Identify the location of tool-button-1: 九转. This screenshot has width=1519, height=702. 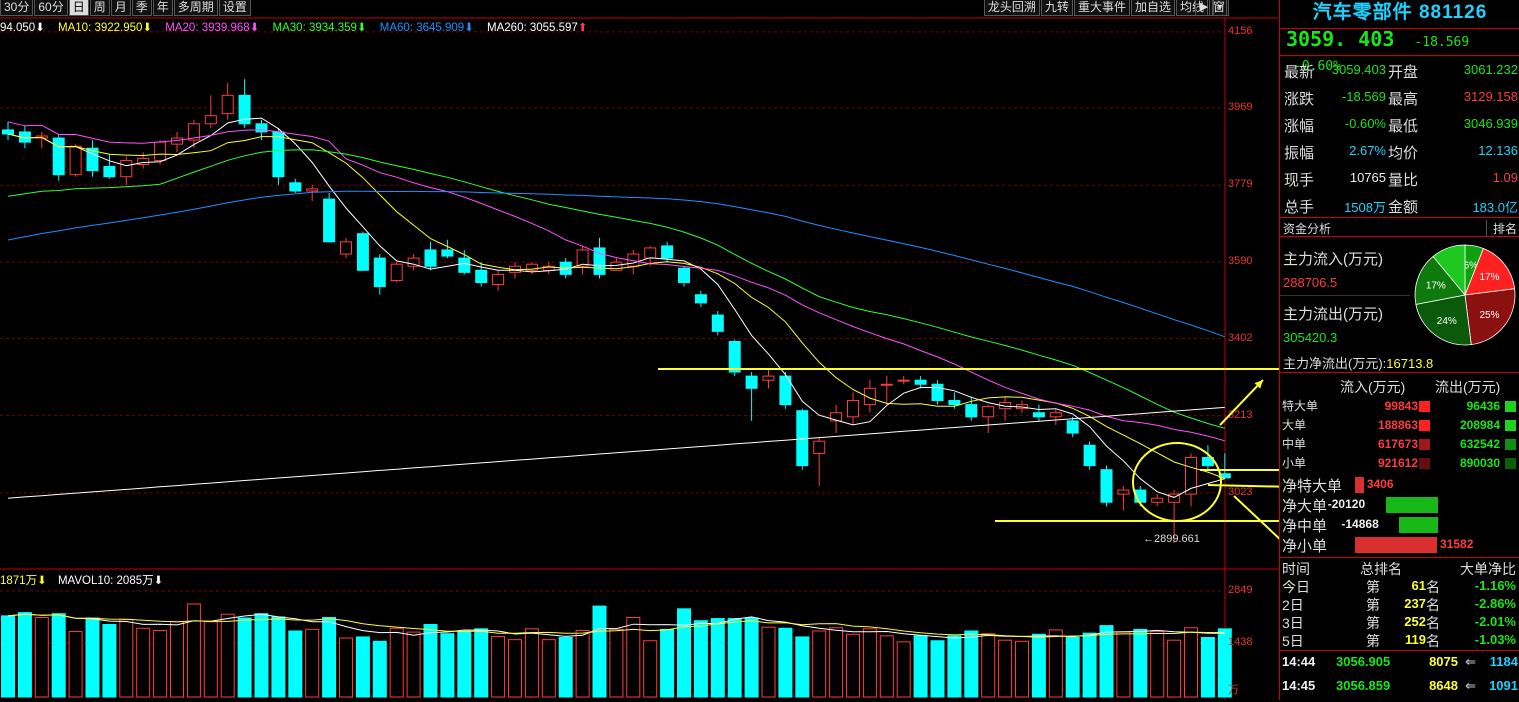
(1056, 8).